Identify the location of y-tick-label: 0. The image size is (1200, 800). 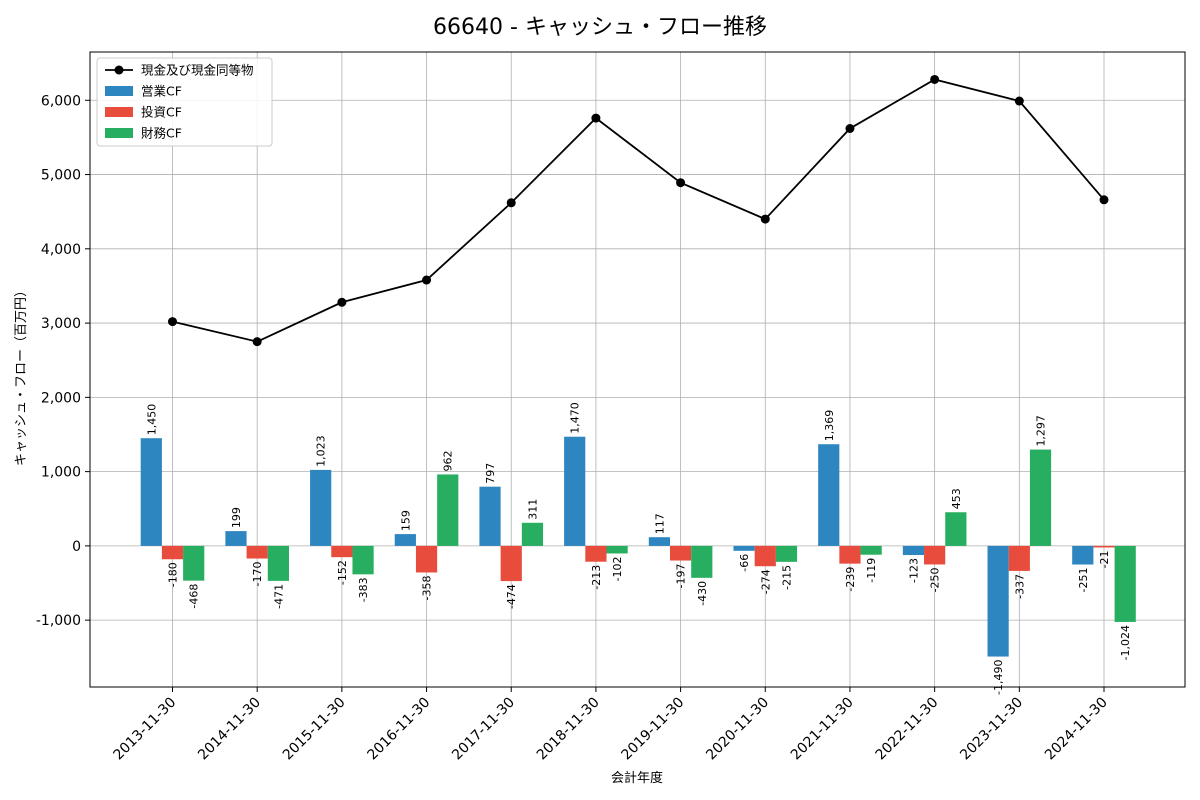
(76, 547).